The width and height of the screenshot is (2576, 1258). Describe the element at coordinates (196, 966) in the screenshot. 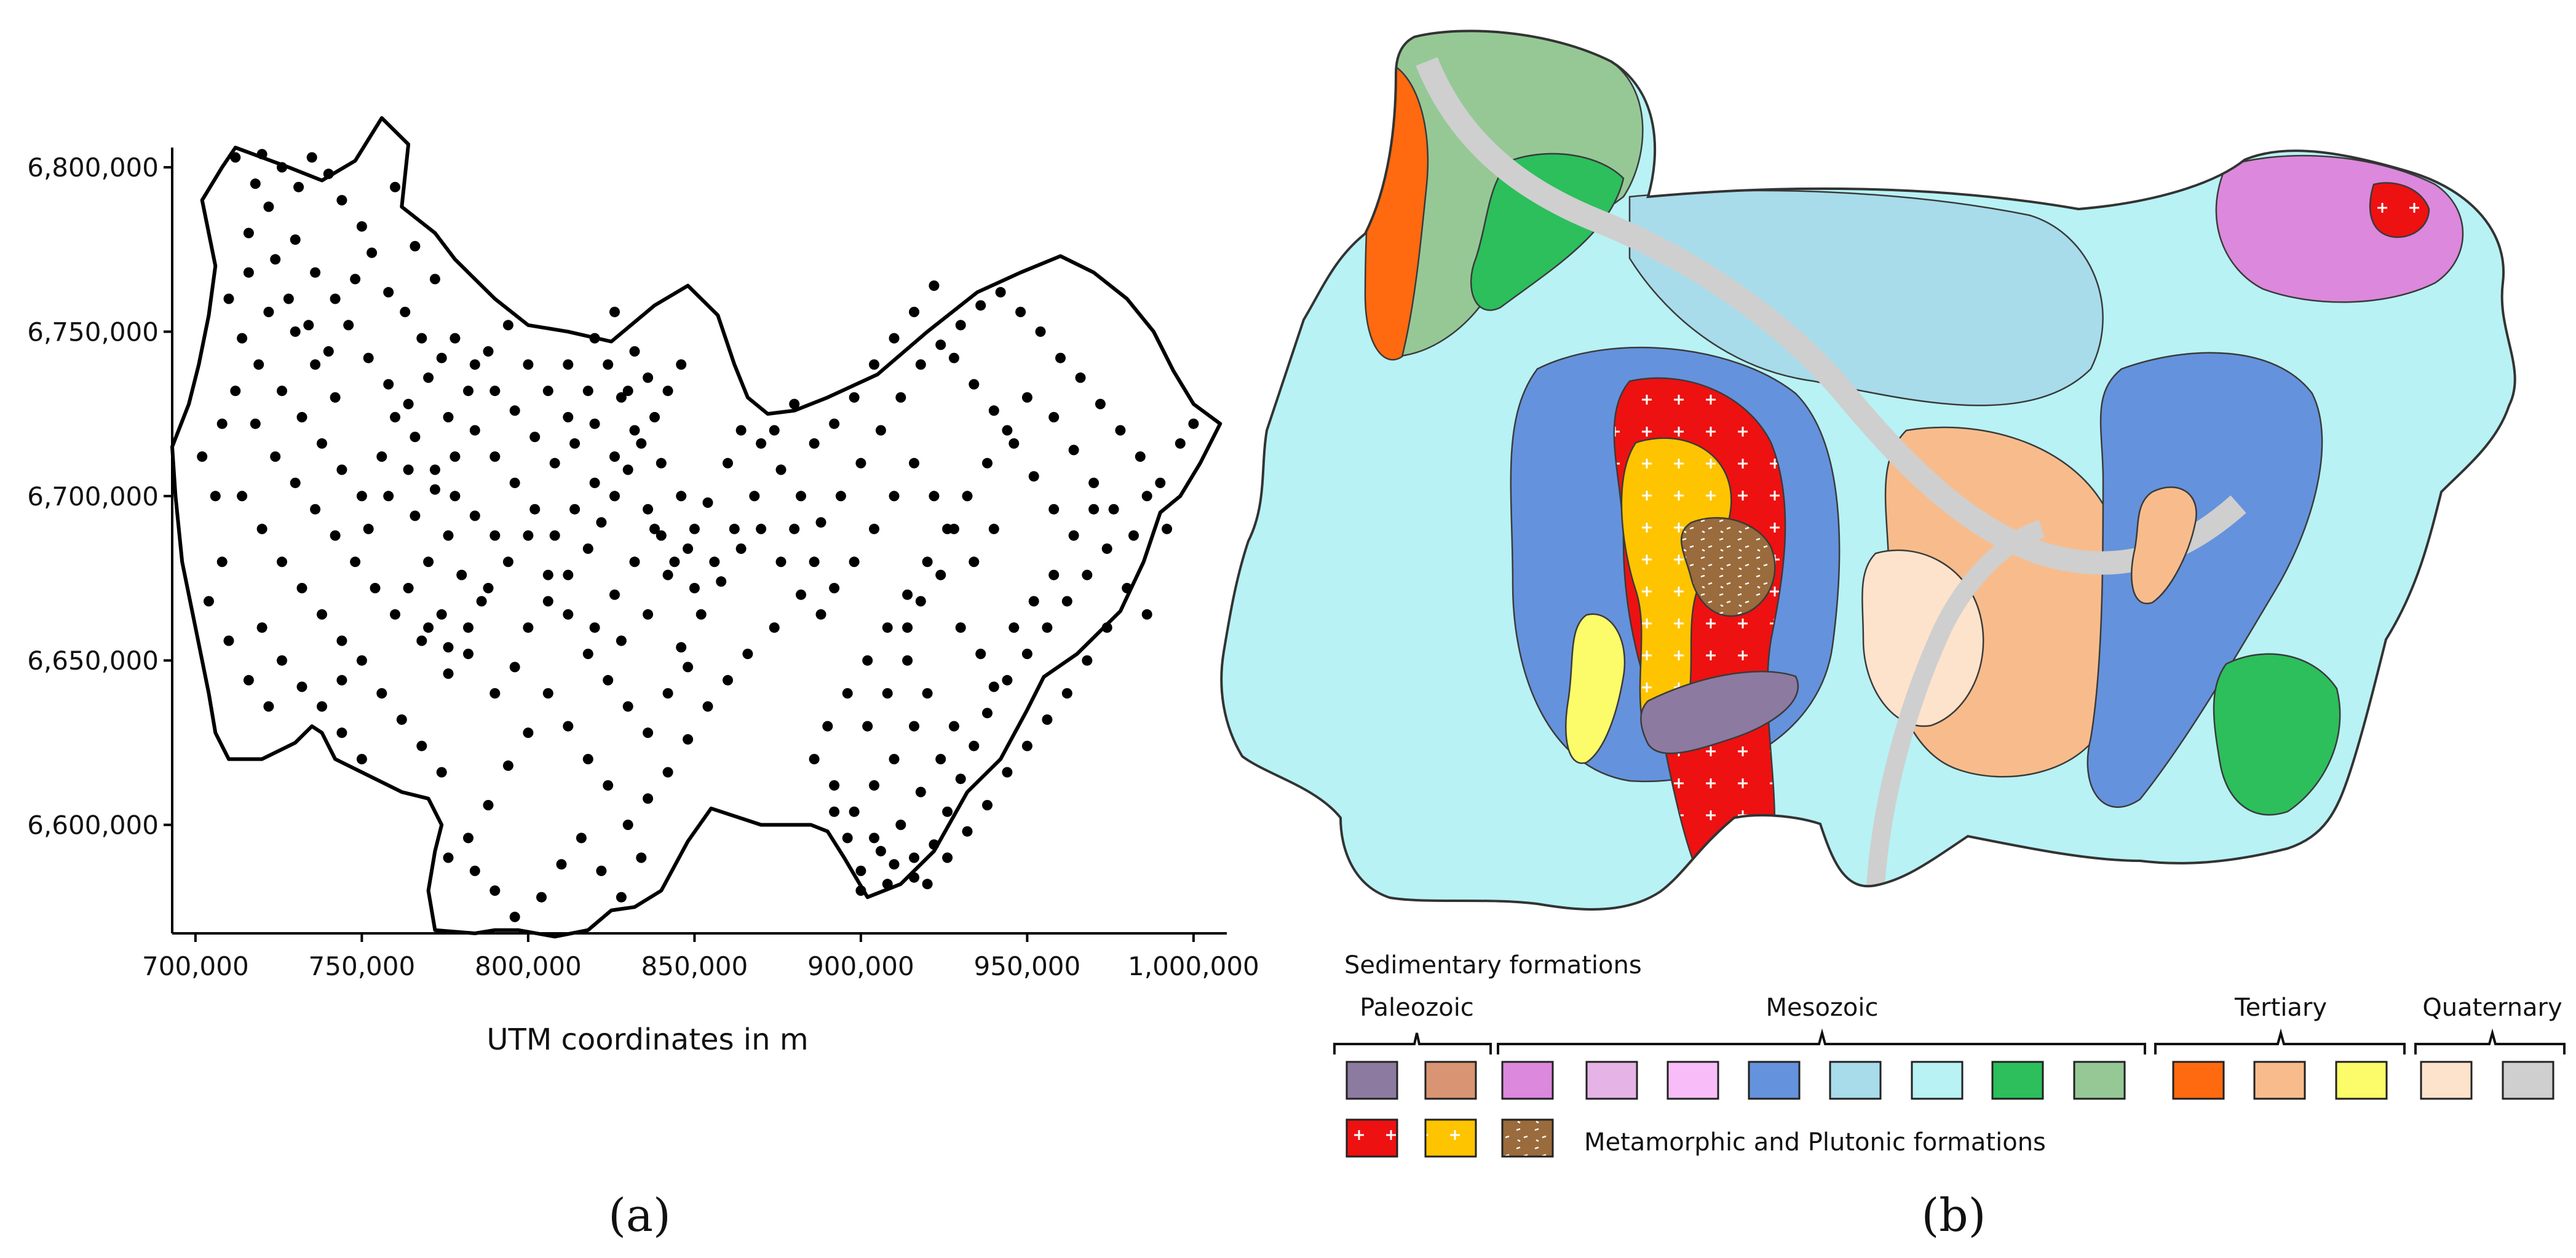

I see `x-tick-label: 700,000` at that location.